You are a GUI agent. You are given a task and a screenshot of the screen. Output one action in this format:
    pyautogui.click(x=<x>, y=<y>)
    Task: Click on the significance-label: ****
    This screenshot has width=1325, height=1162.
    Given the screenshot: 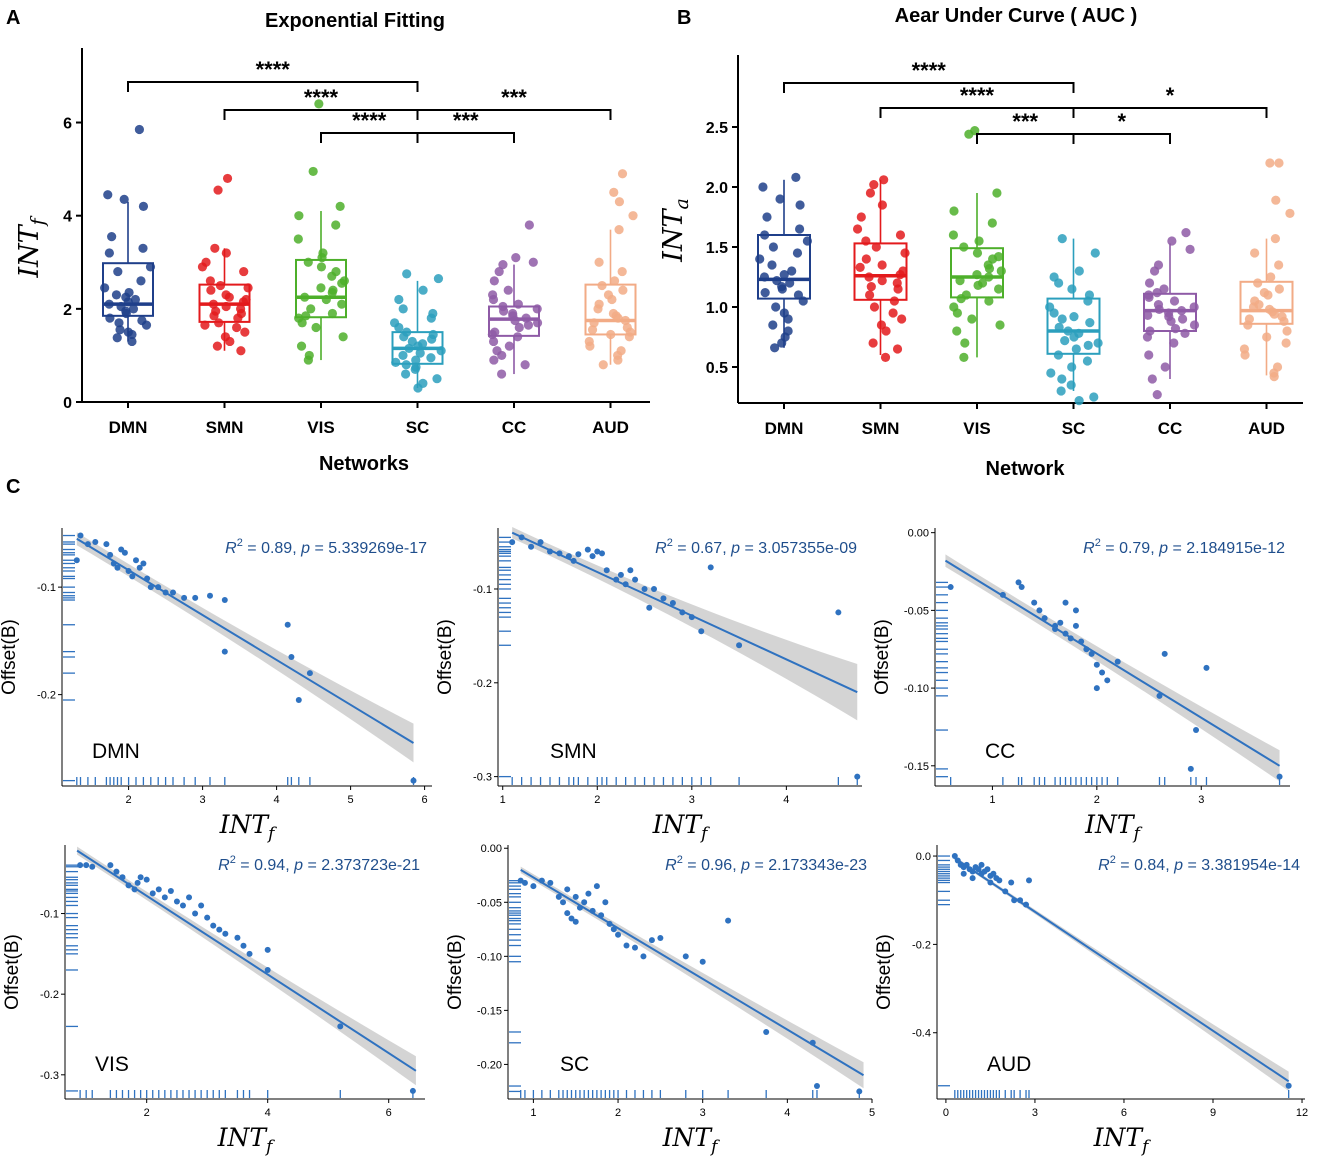 What is the action you would take?
    pyautogui.click(x=369, y=120)
    